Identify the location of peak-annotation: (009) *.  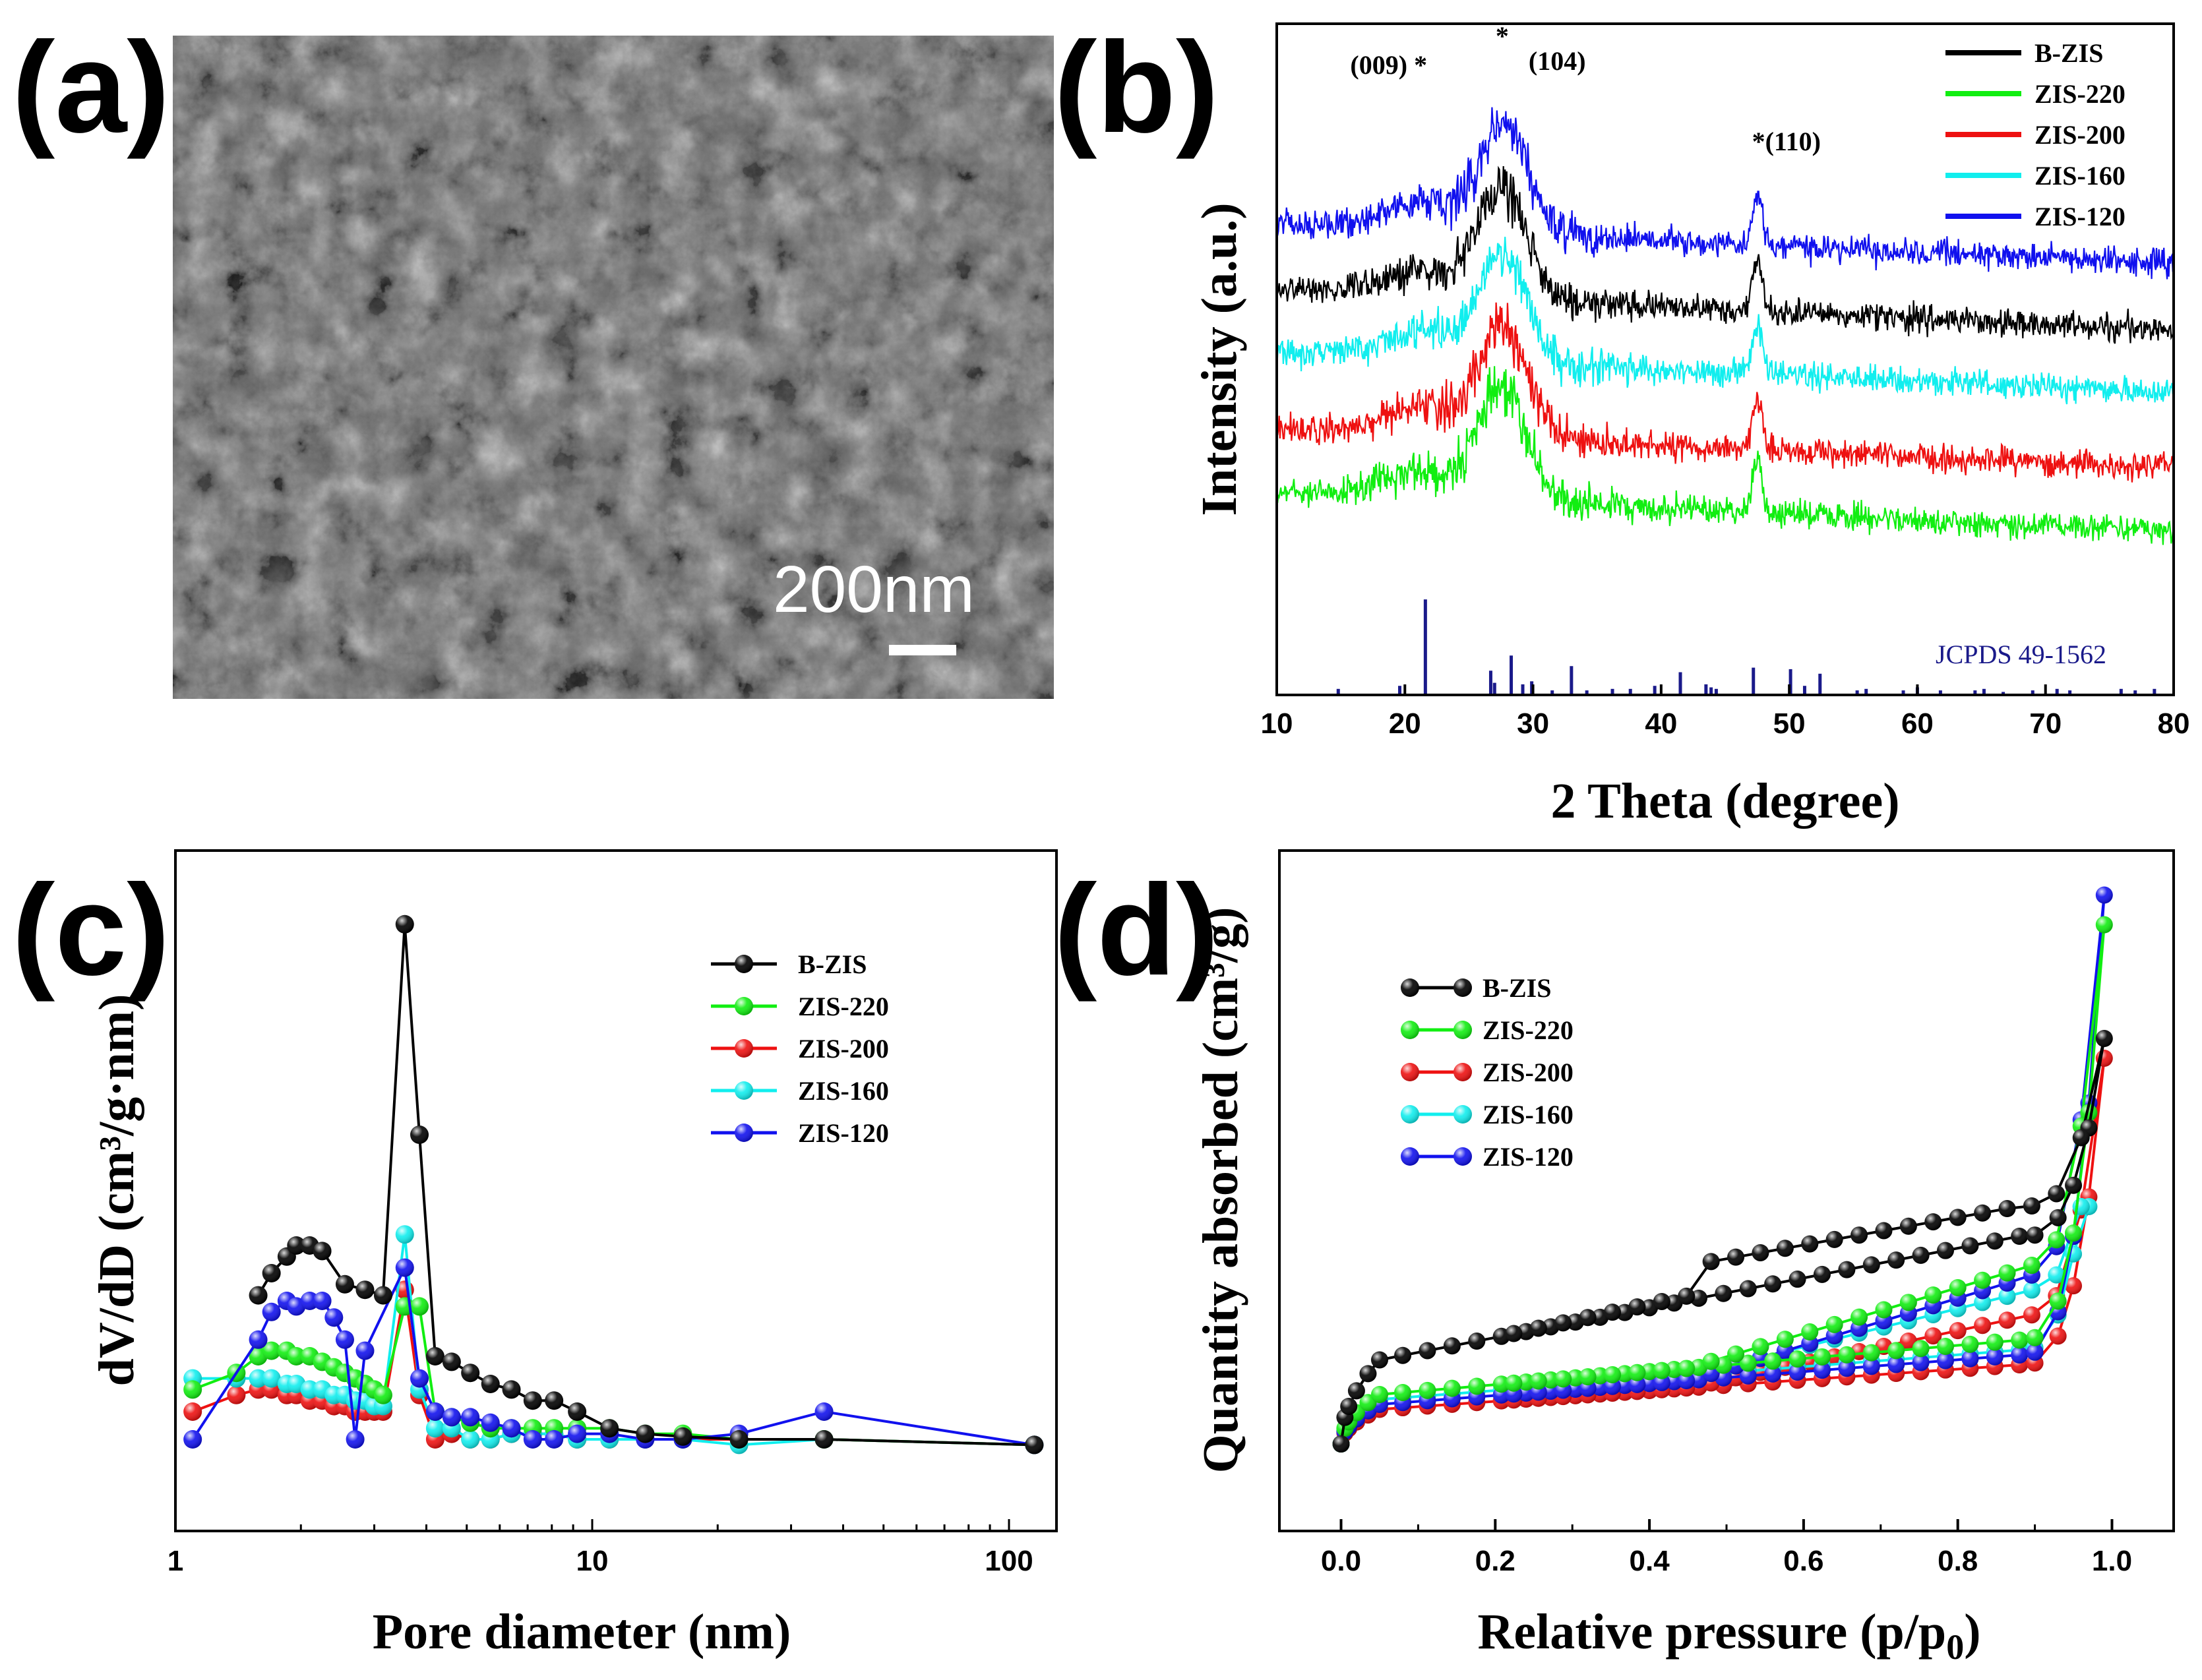
(1388, 65).